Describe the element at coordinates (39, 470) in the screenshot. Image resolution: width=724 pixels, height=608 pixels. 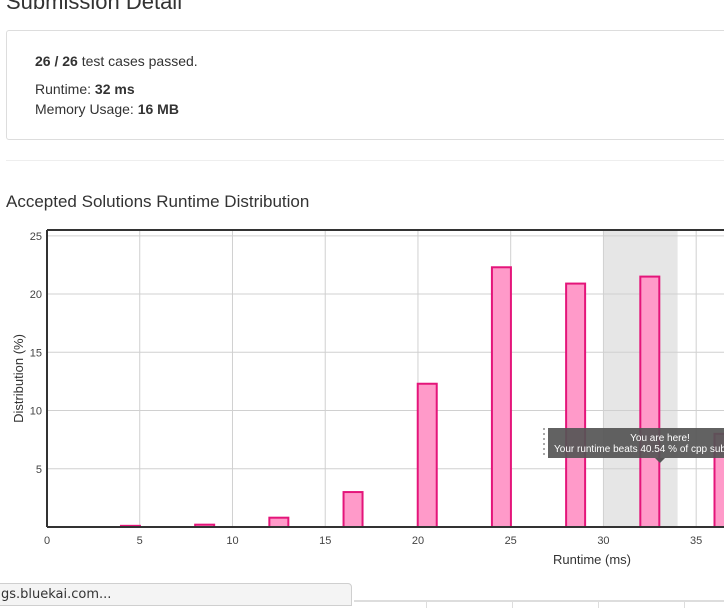
I see `y-tick-label: 5` at that location.